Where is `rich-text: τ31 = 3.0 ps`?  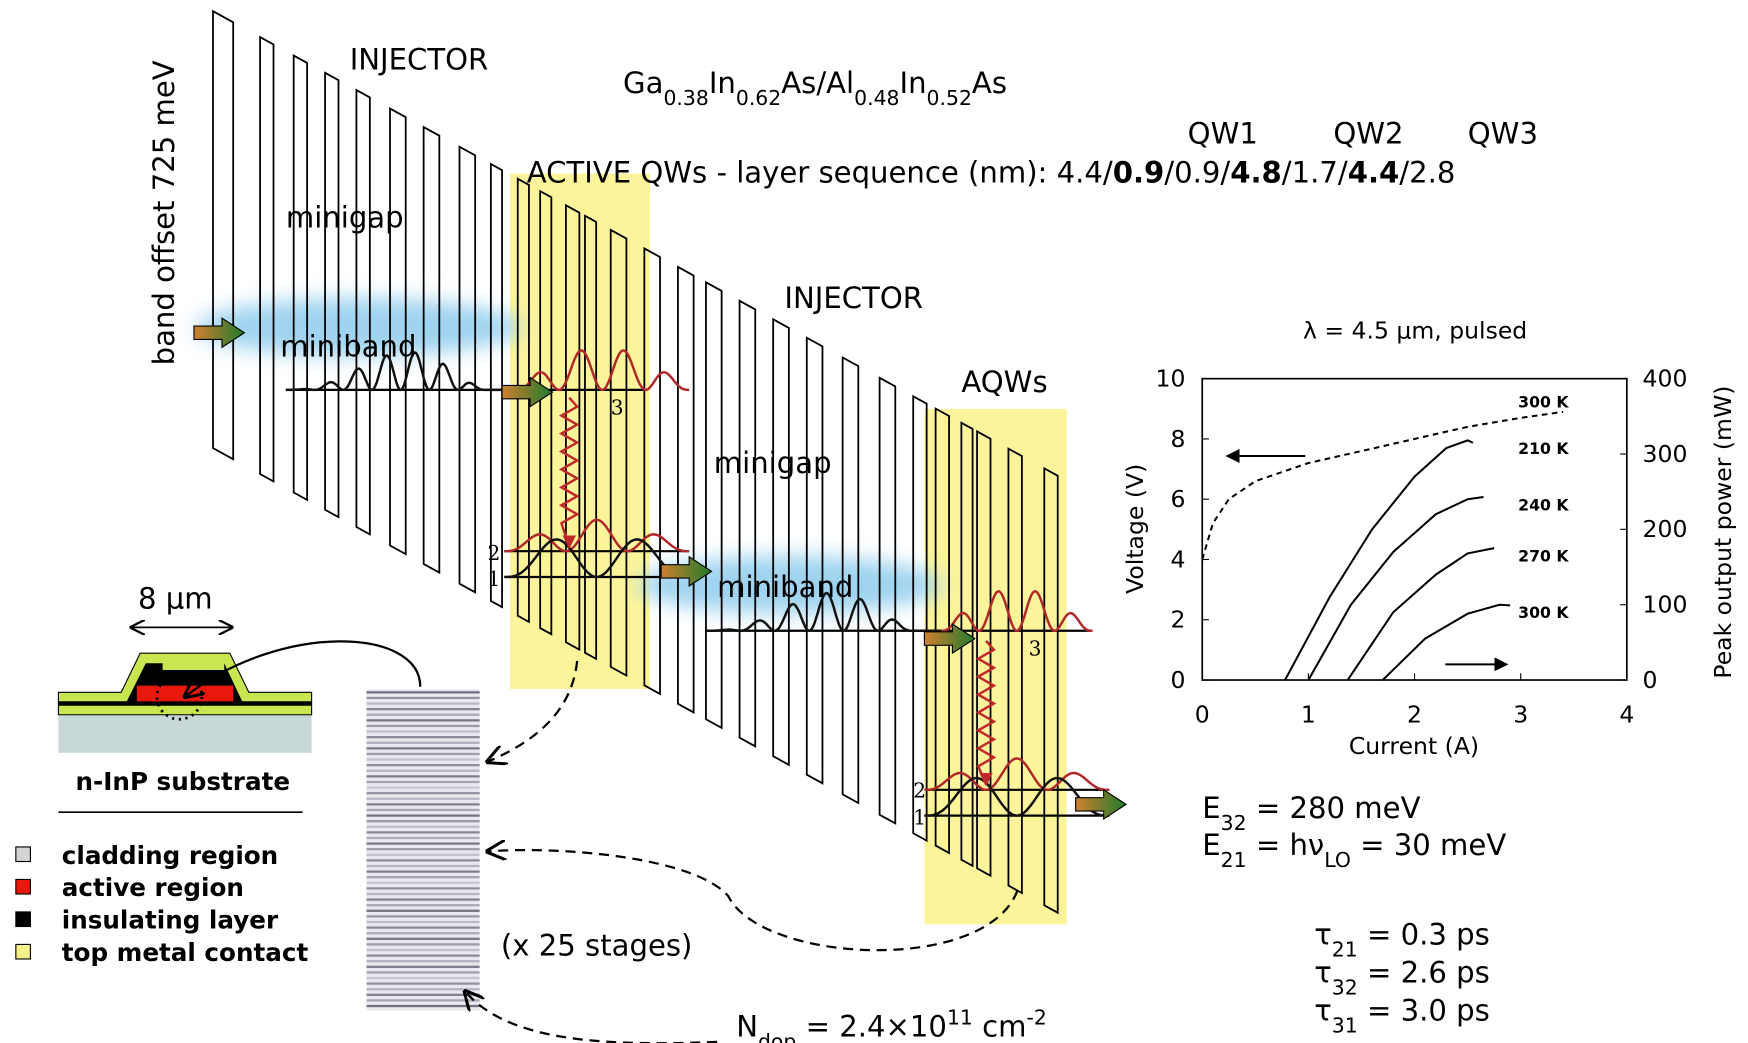
rich-text: τ31 = 3.0 ps is located at coordinates (1402, 1016).